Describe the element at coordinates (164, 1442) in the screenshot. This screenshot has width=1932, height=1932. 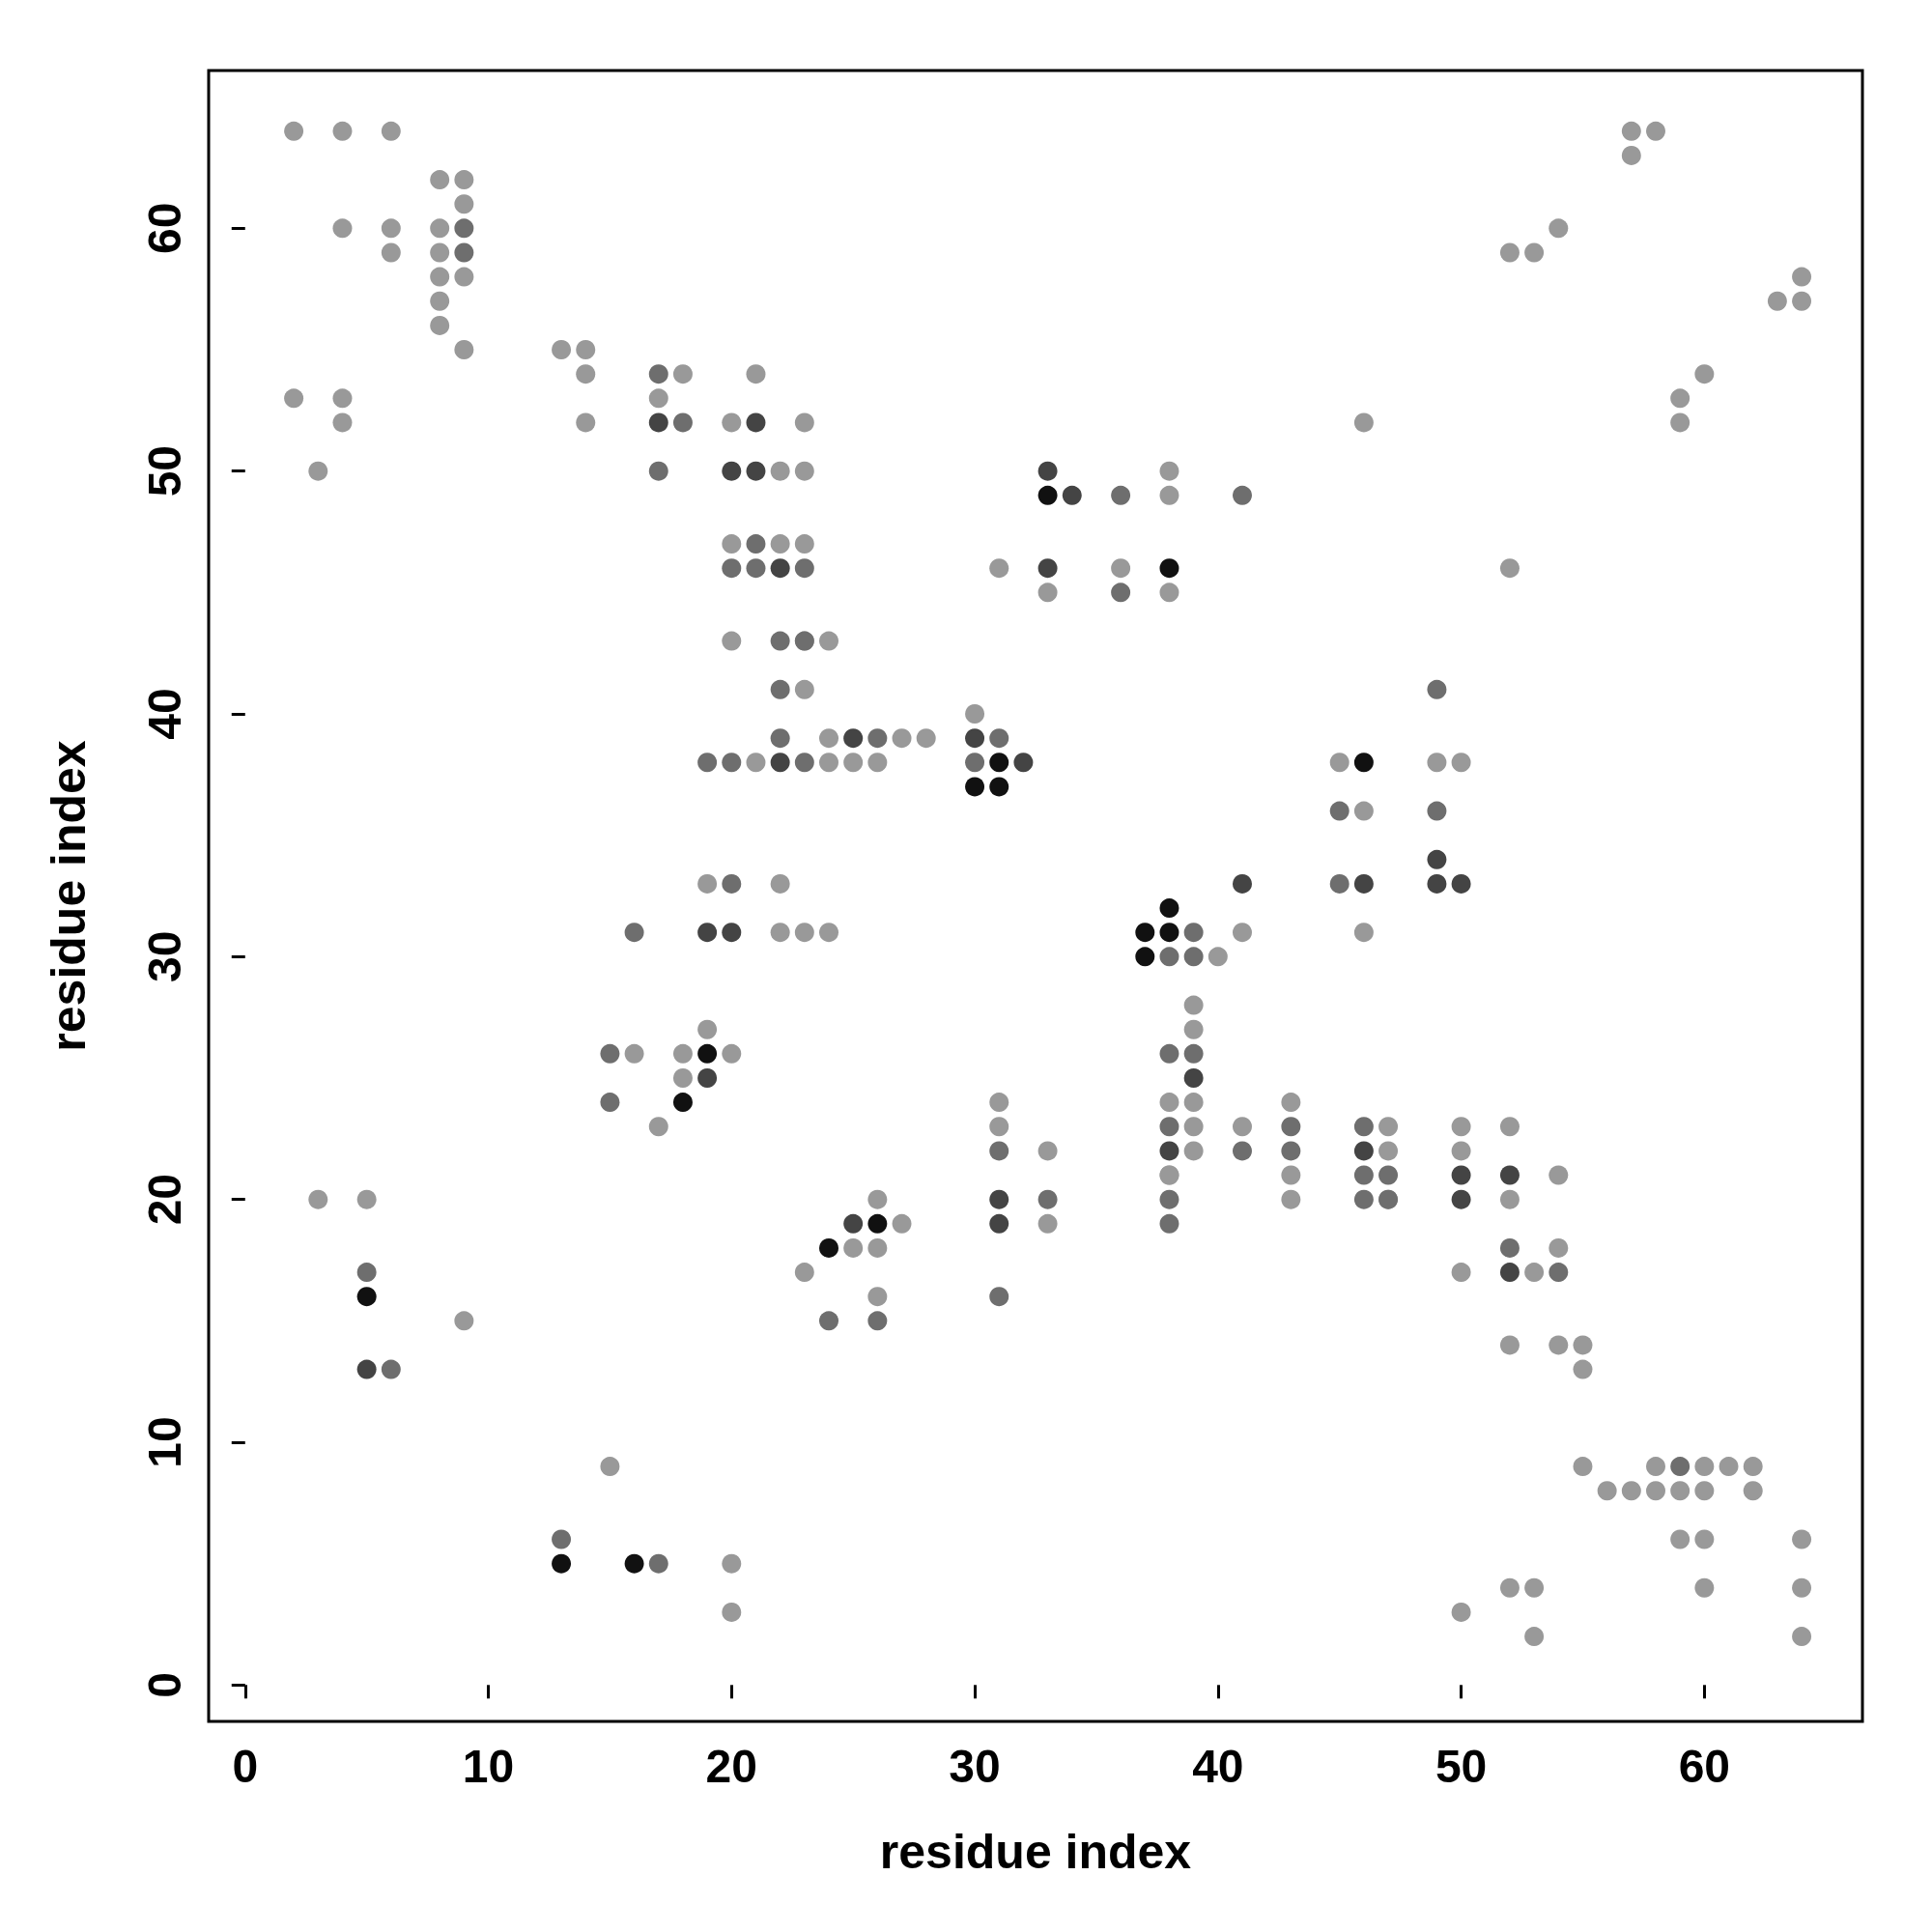
I see `y-tick-label: 10` at that location.